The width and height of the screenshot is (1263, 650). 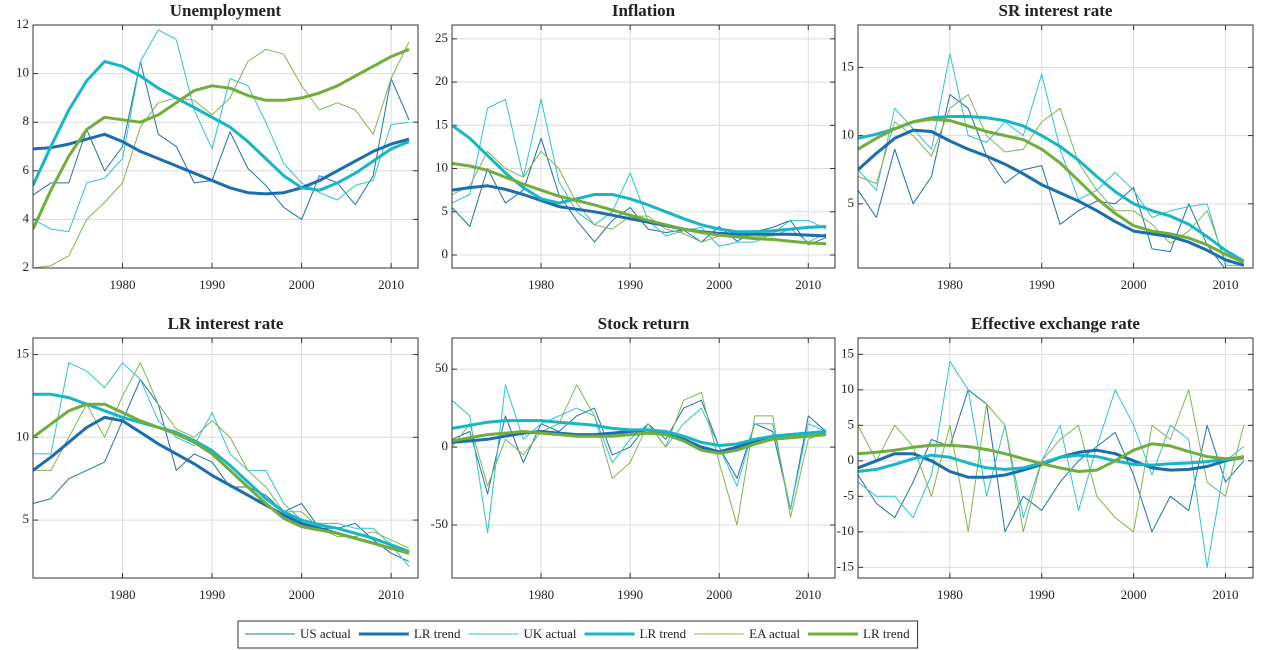 I want to click on y-tick-label: 50, so click(x=441, y=367).